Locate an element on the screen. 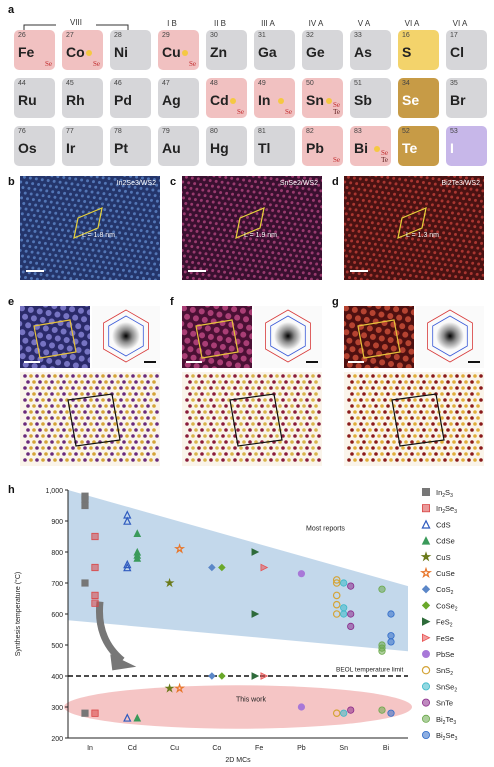 The height and width of the screenshot is (767, 494). element-number: 80 is located at coordinates (214, 131).